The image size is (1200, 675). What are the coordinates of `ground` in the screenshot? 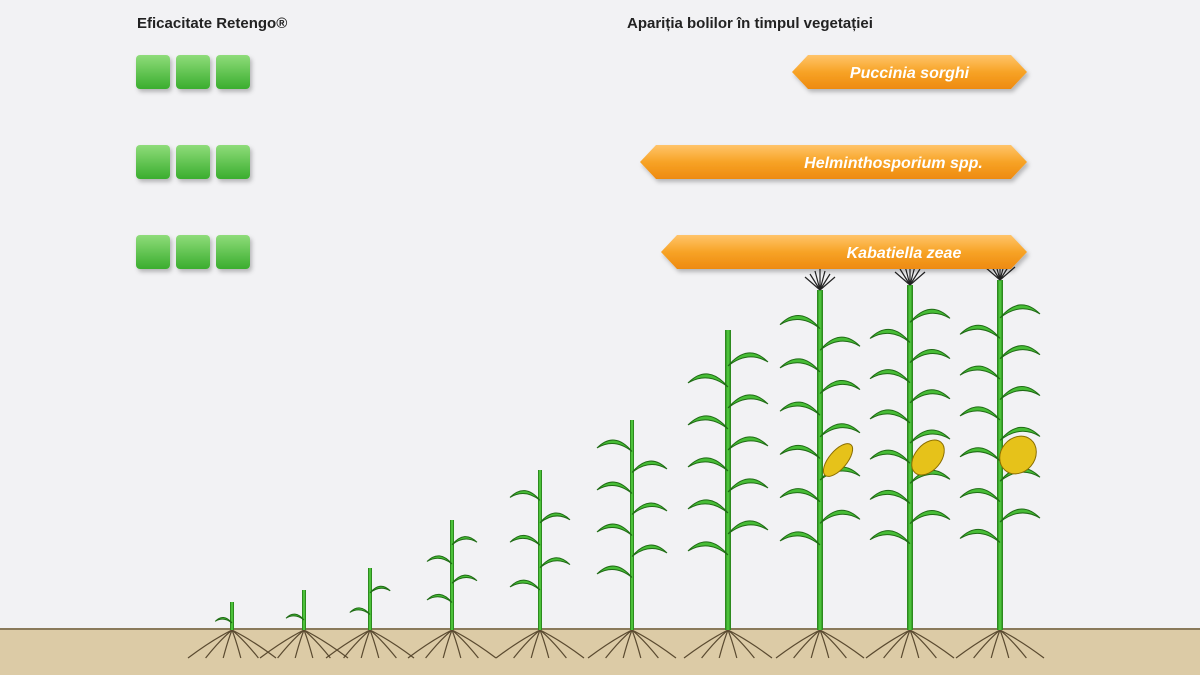 It's located at (600, 651).